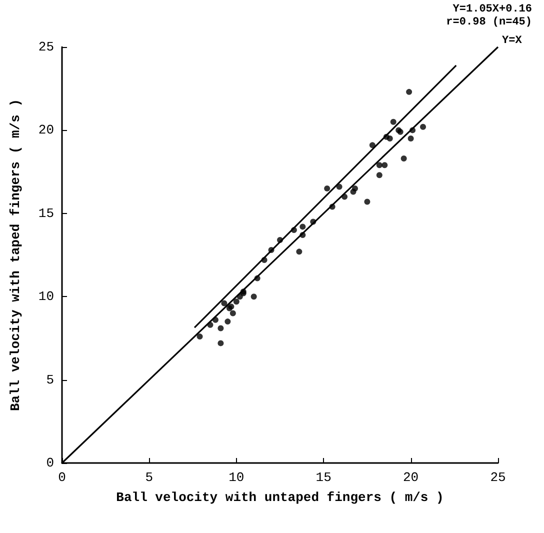 The height and width of the screenshot is (533, 544). I want to click on x-tick-label: 5, so click(149, 477).